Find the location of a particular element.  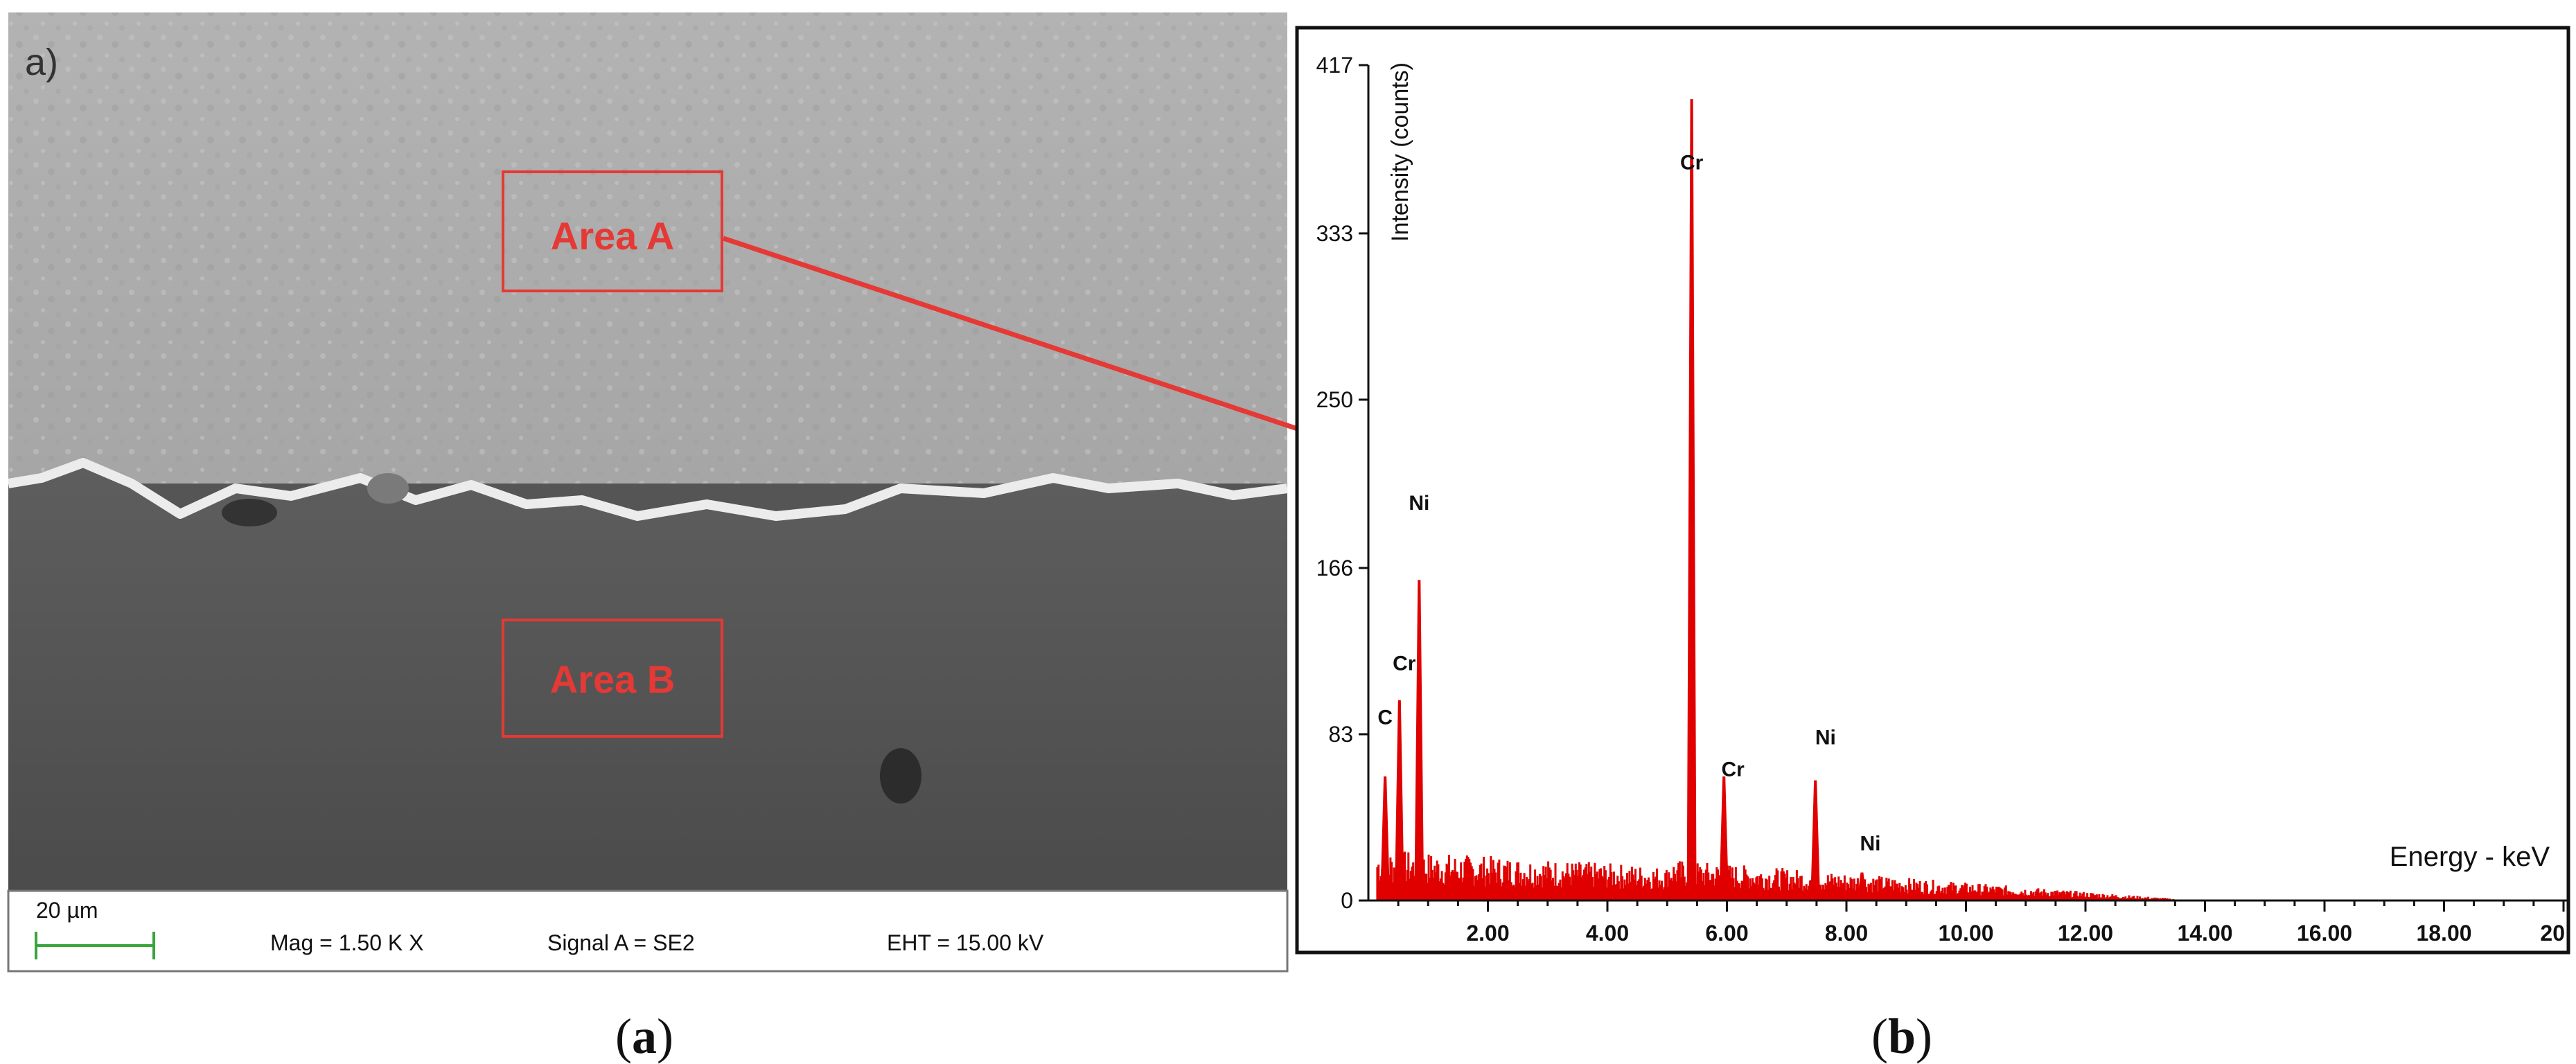

y-axis-label: Intensity (counts) is located at coordinates (1400, 152).